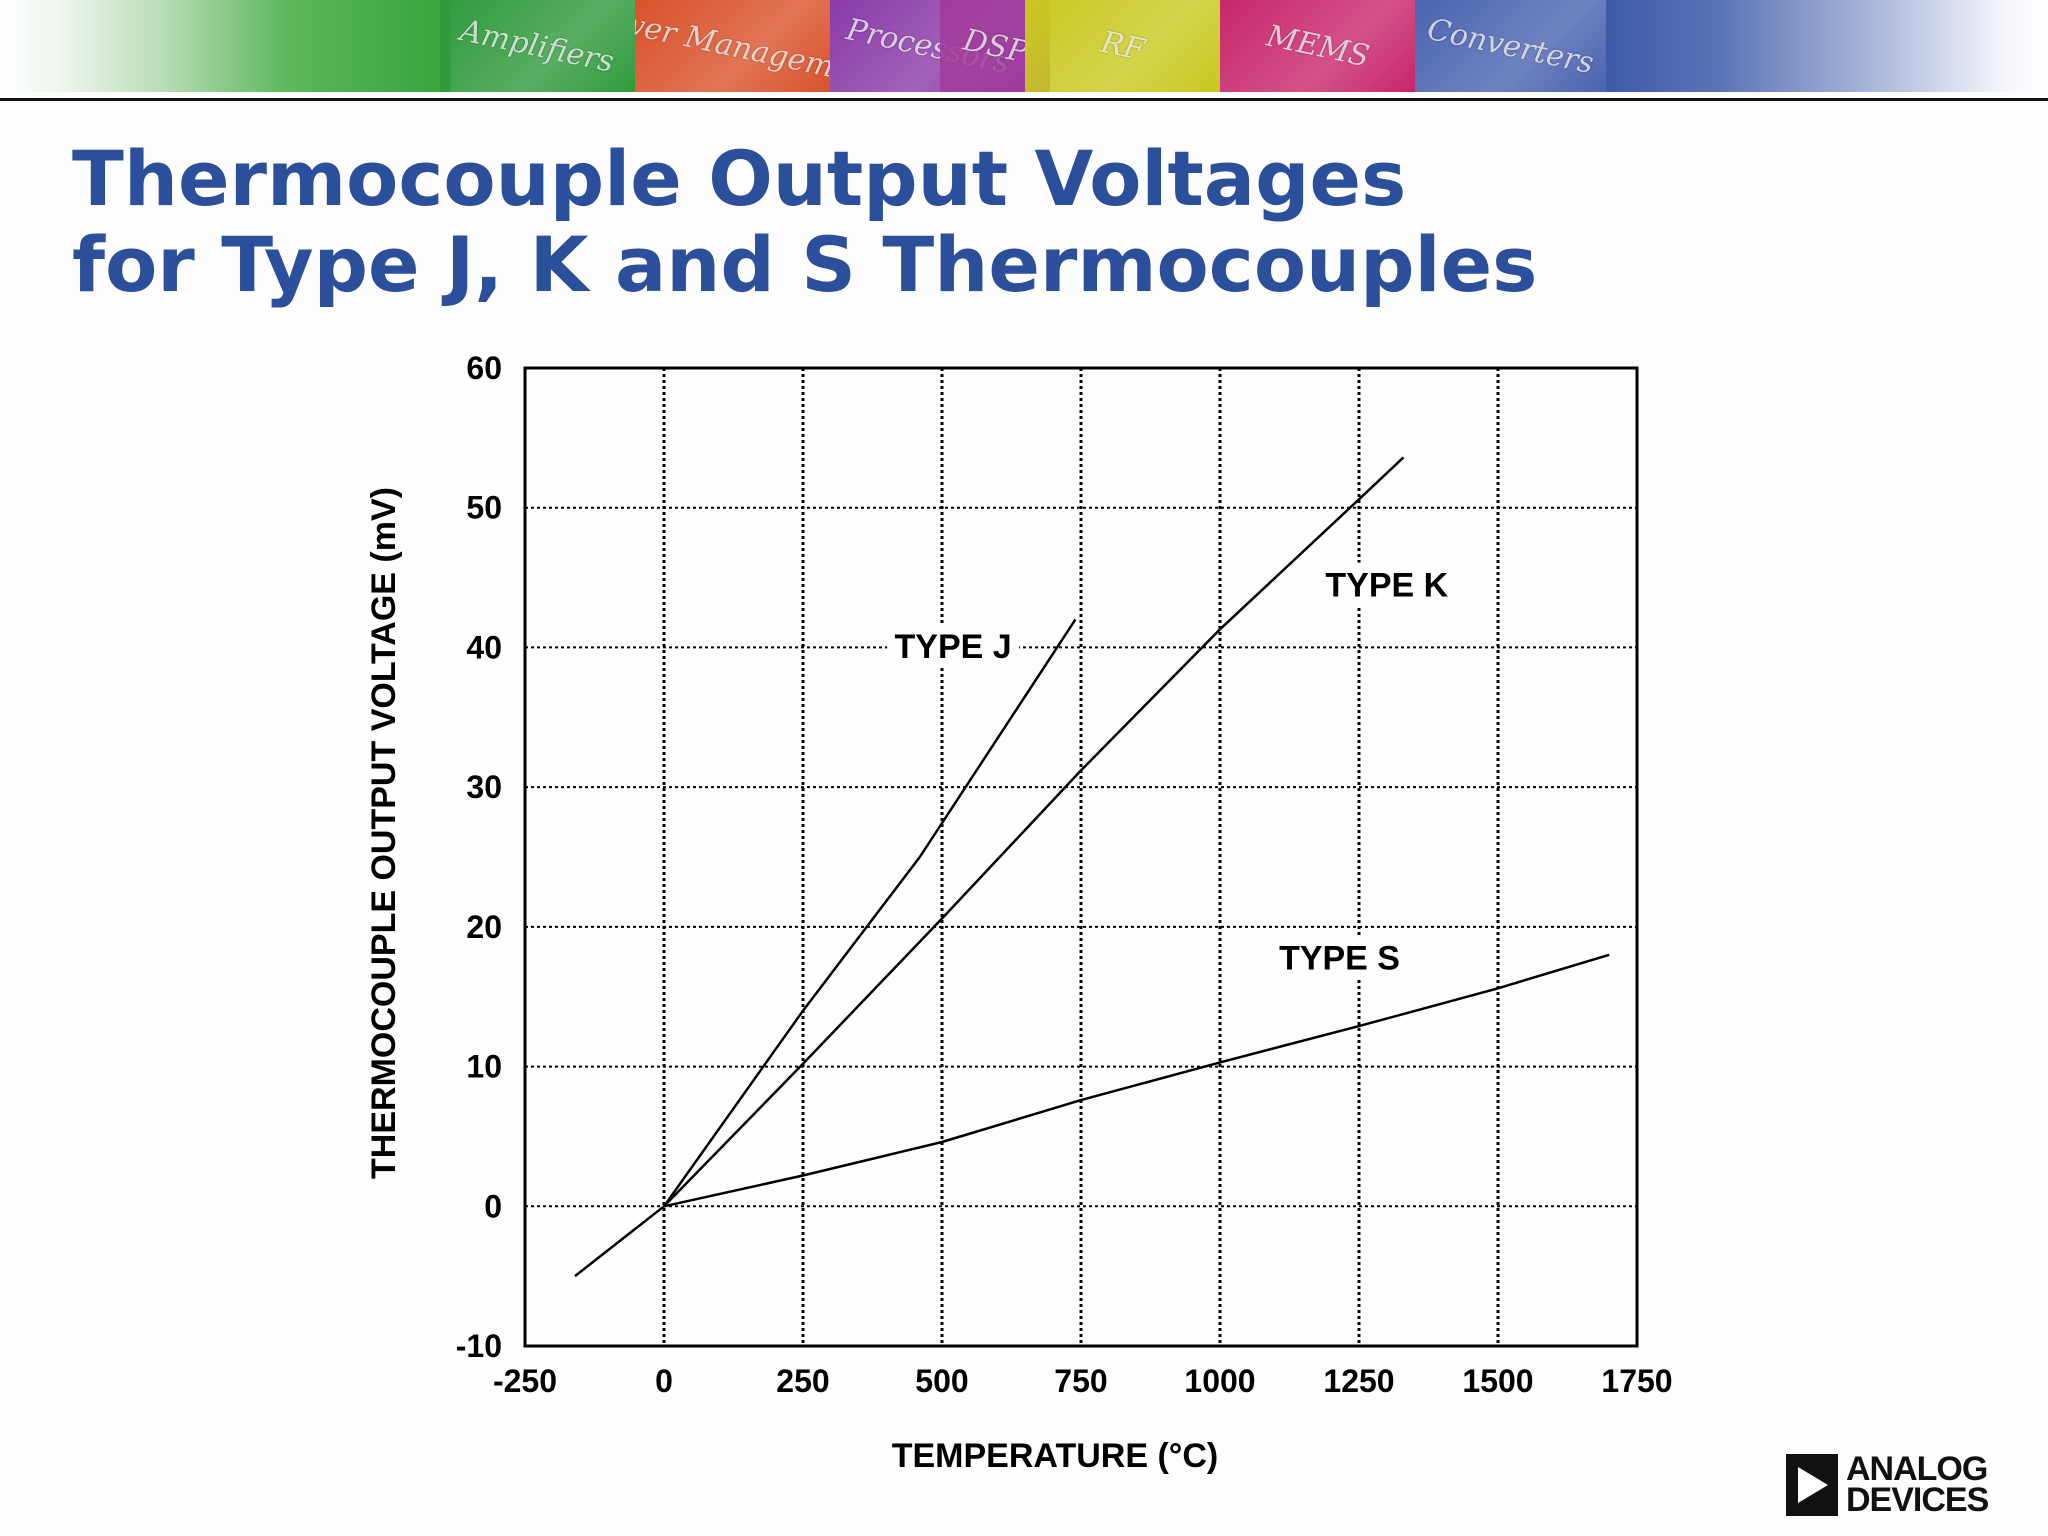 The width and height of the screenshot is (2048, 1536). What do you see at coordinates (1122, 46) in the screenshot?
I see `banner-tile-rf: RF` at bounding box center [1122, 46].